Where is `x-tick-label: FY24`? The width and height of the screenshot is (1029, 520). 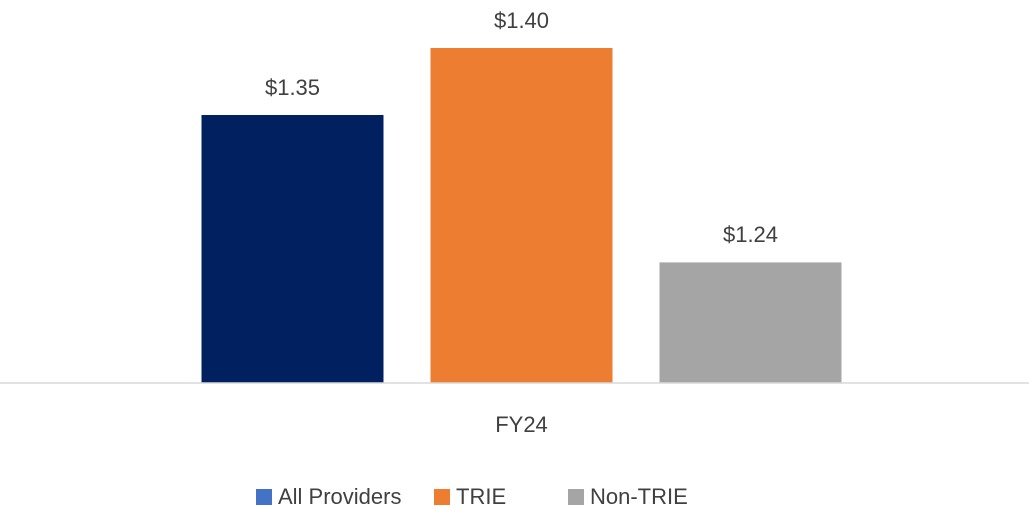 x-tick-label: FY24 is located at coordinates (521, 424).